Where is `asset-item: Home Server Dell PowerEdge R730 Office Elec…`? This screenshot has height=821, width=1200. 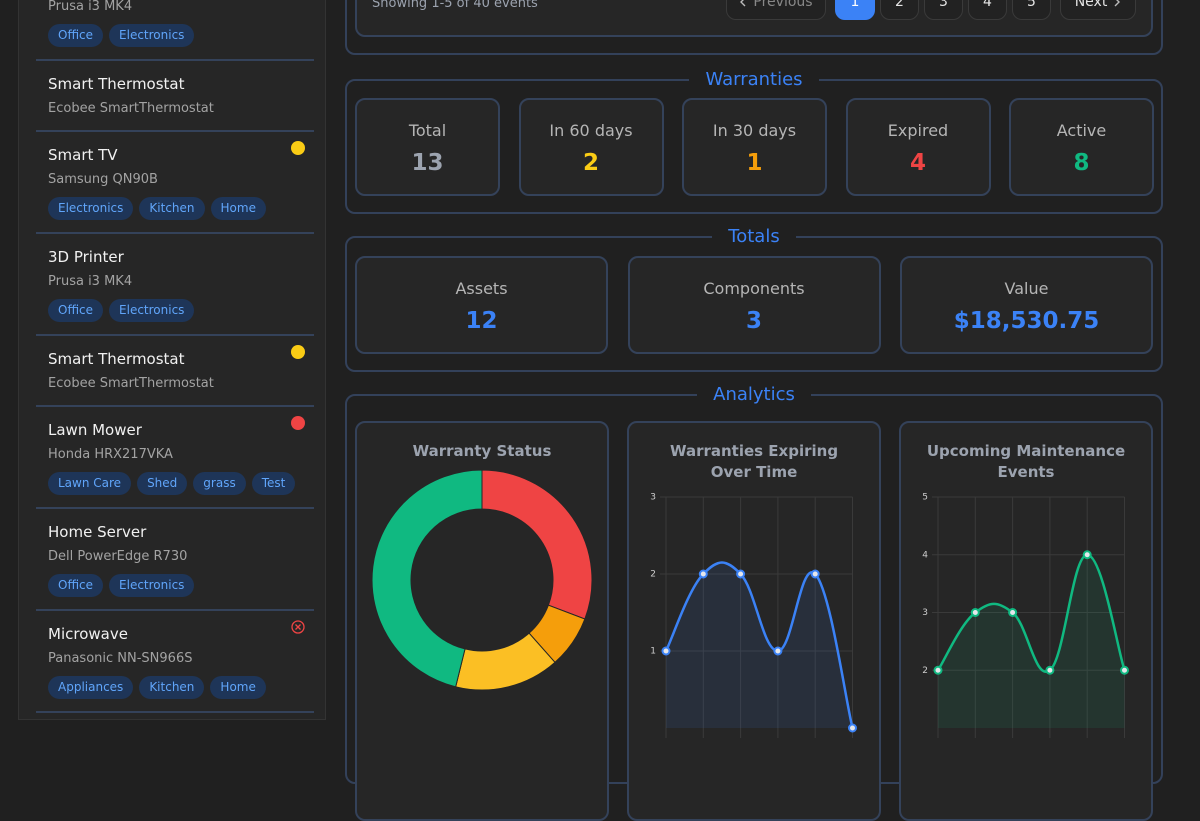
asset-item: Home Server Dell PowerEdge R730 Office Elec… is located at coordinates (175, 560).